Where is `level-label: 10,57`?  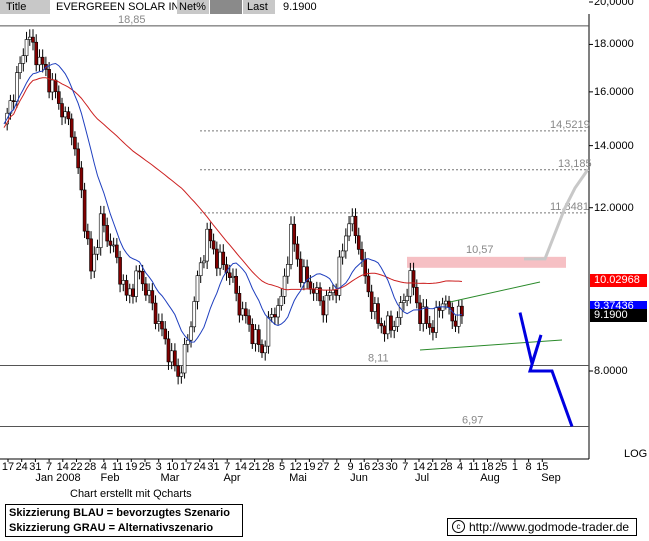
level-label: 10,57 is located at coordinates (480, 250).